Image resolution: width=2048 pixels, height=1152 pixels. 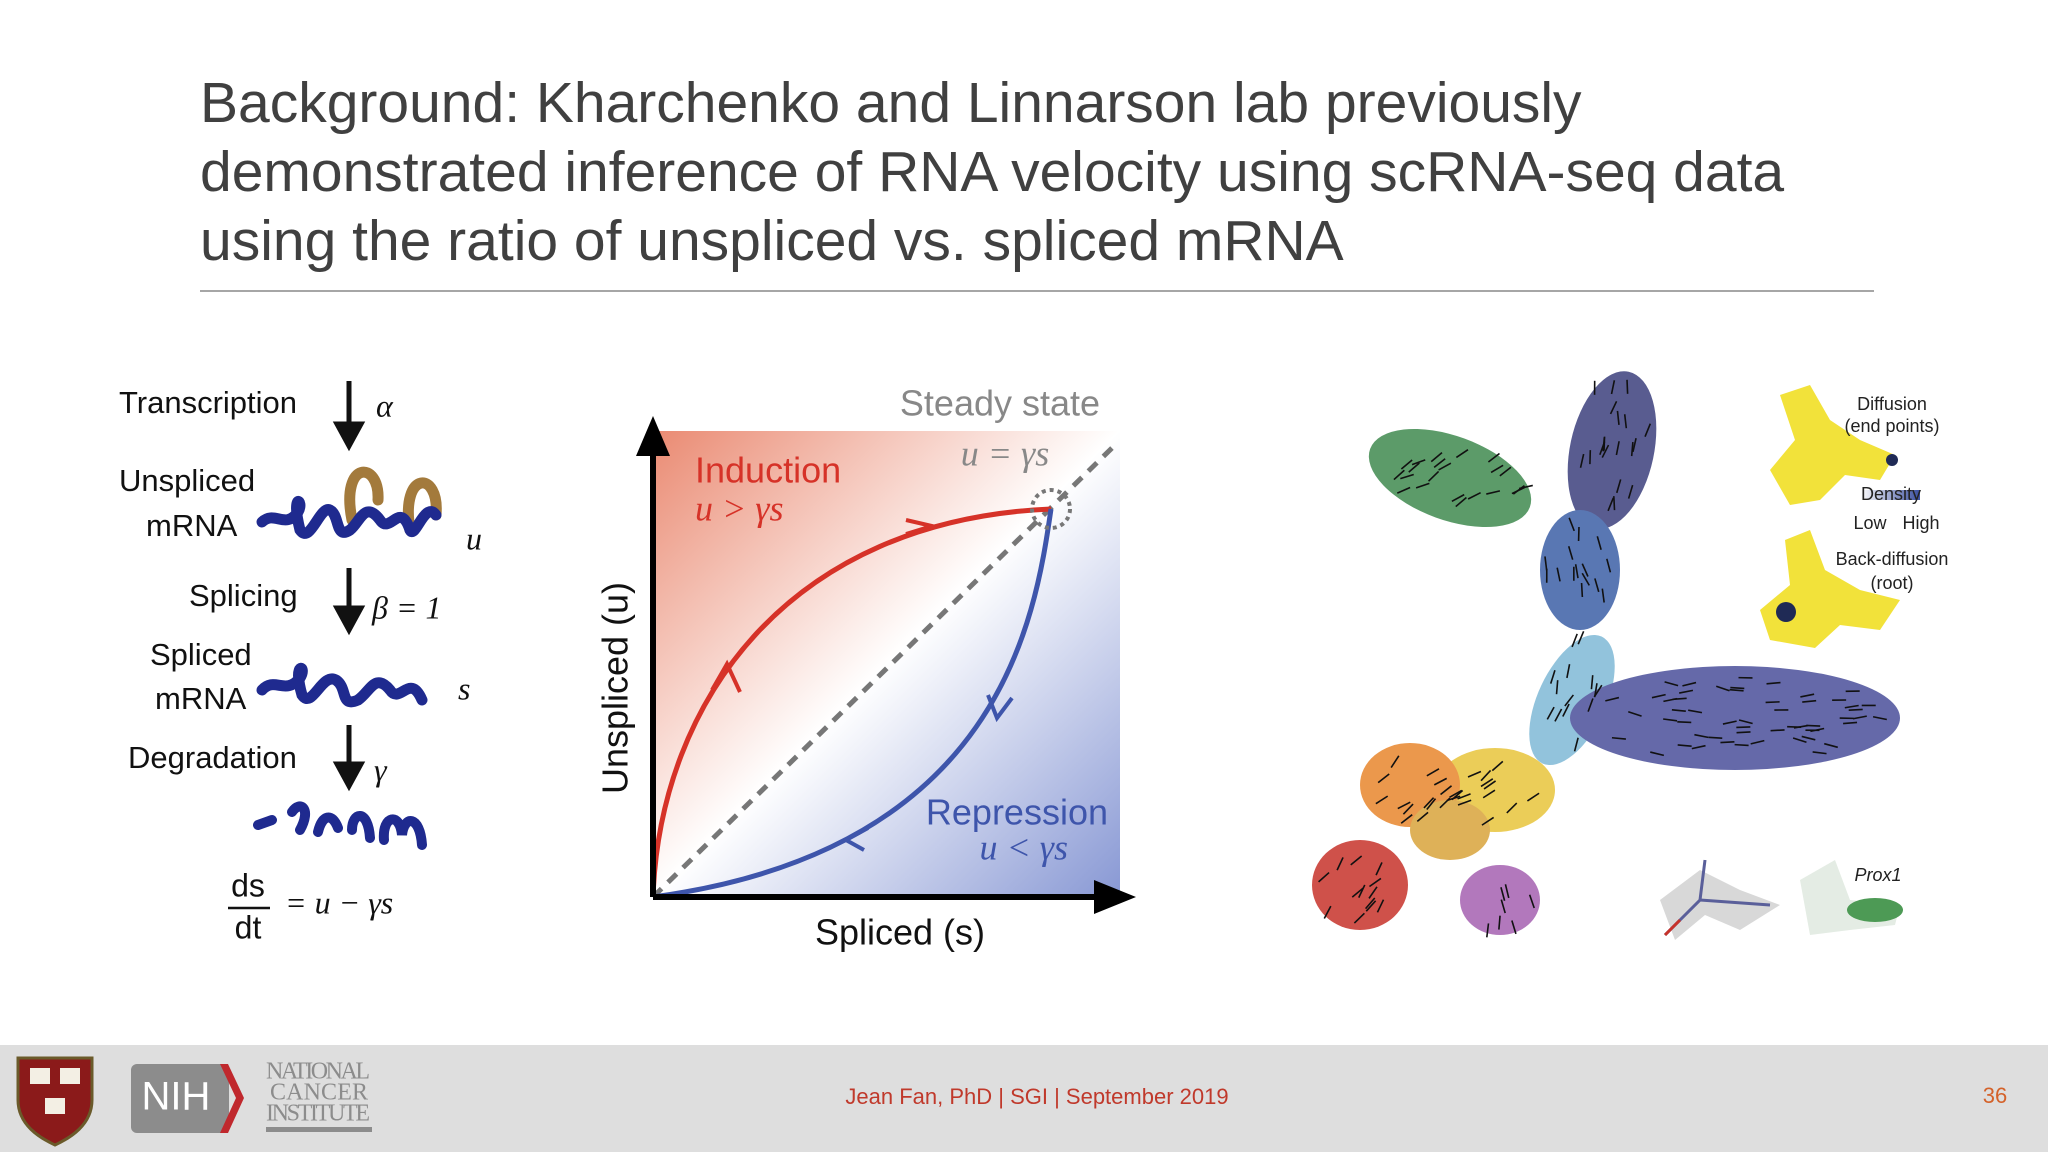 I want to click on steady-state-marker, so click(x=1051, y=509).